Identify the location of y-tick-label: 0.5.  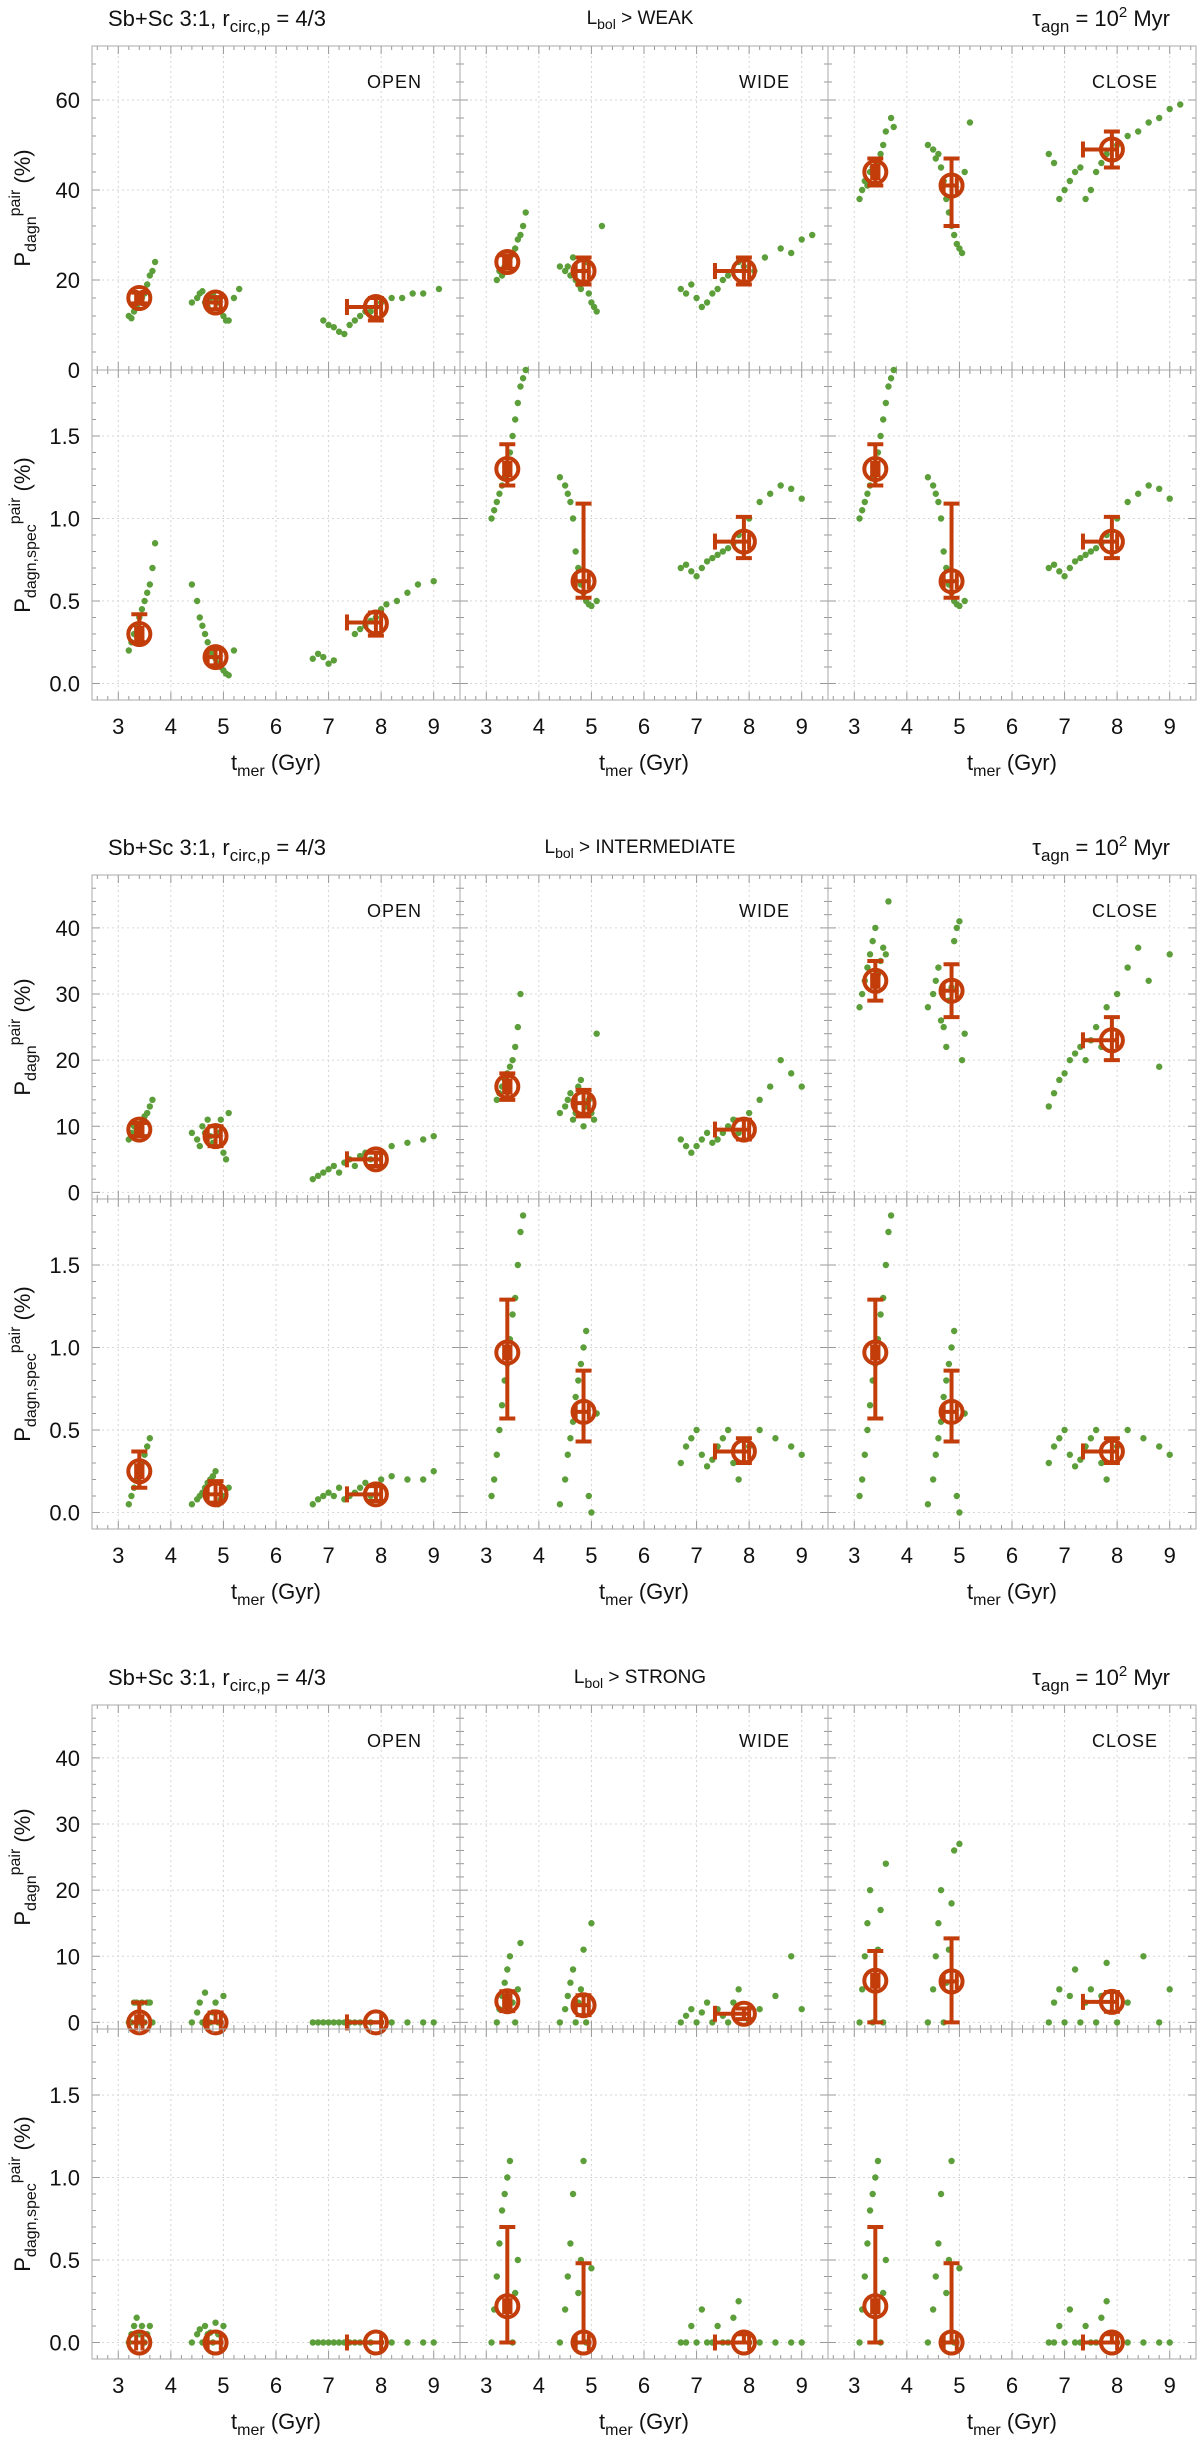
(64, 2260).